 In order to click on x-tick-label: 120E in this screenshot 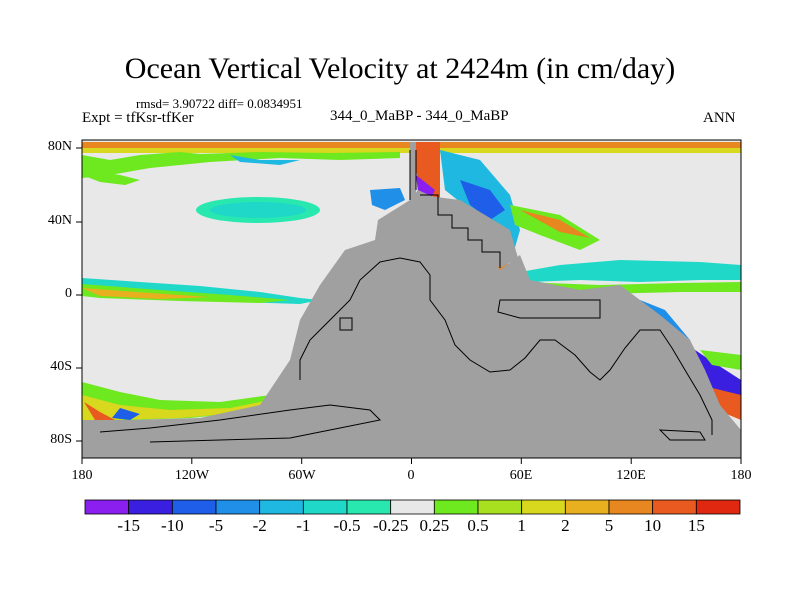, I will do `click(631, 475)`.